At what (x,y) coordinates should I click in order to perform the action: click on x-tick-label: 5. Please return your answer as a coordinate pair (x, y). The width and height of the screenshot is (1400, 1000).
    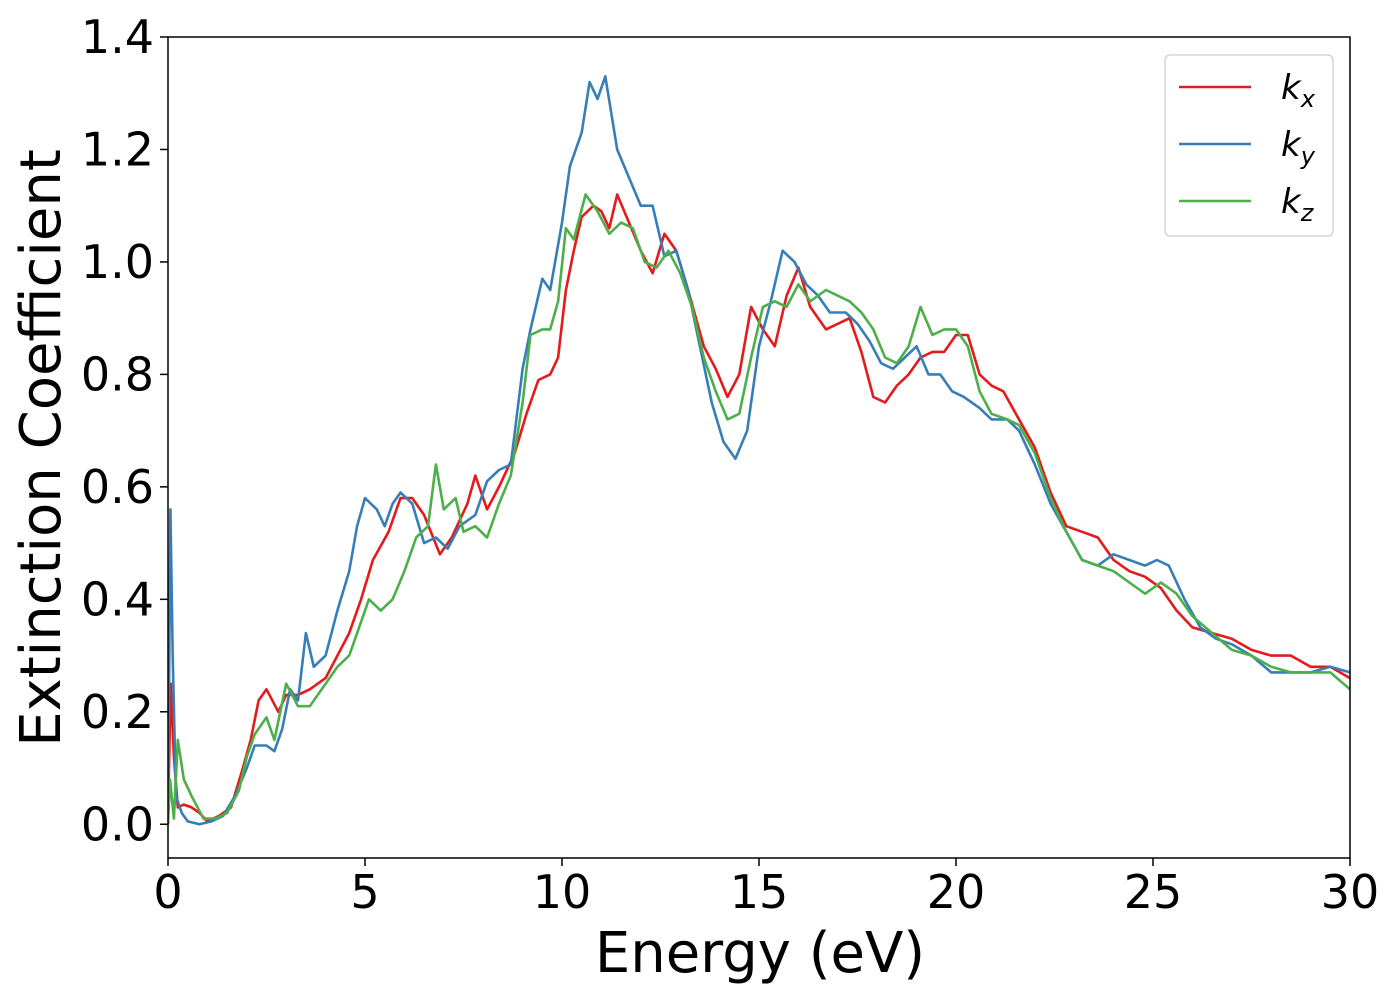
    Looking at the image, I should click on (364, 892).